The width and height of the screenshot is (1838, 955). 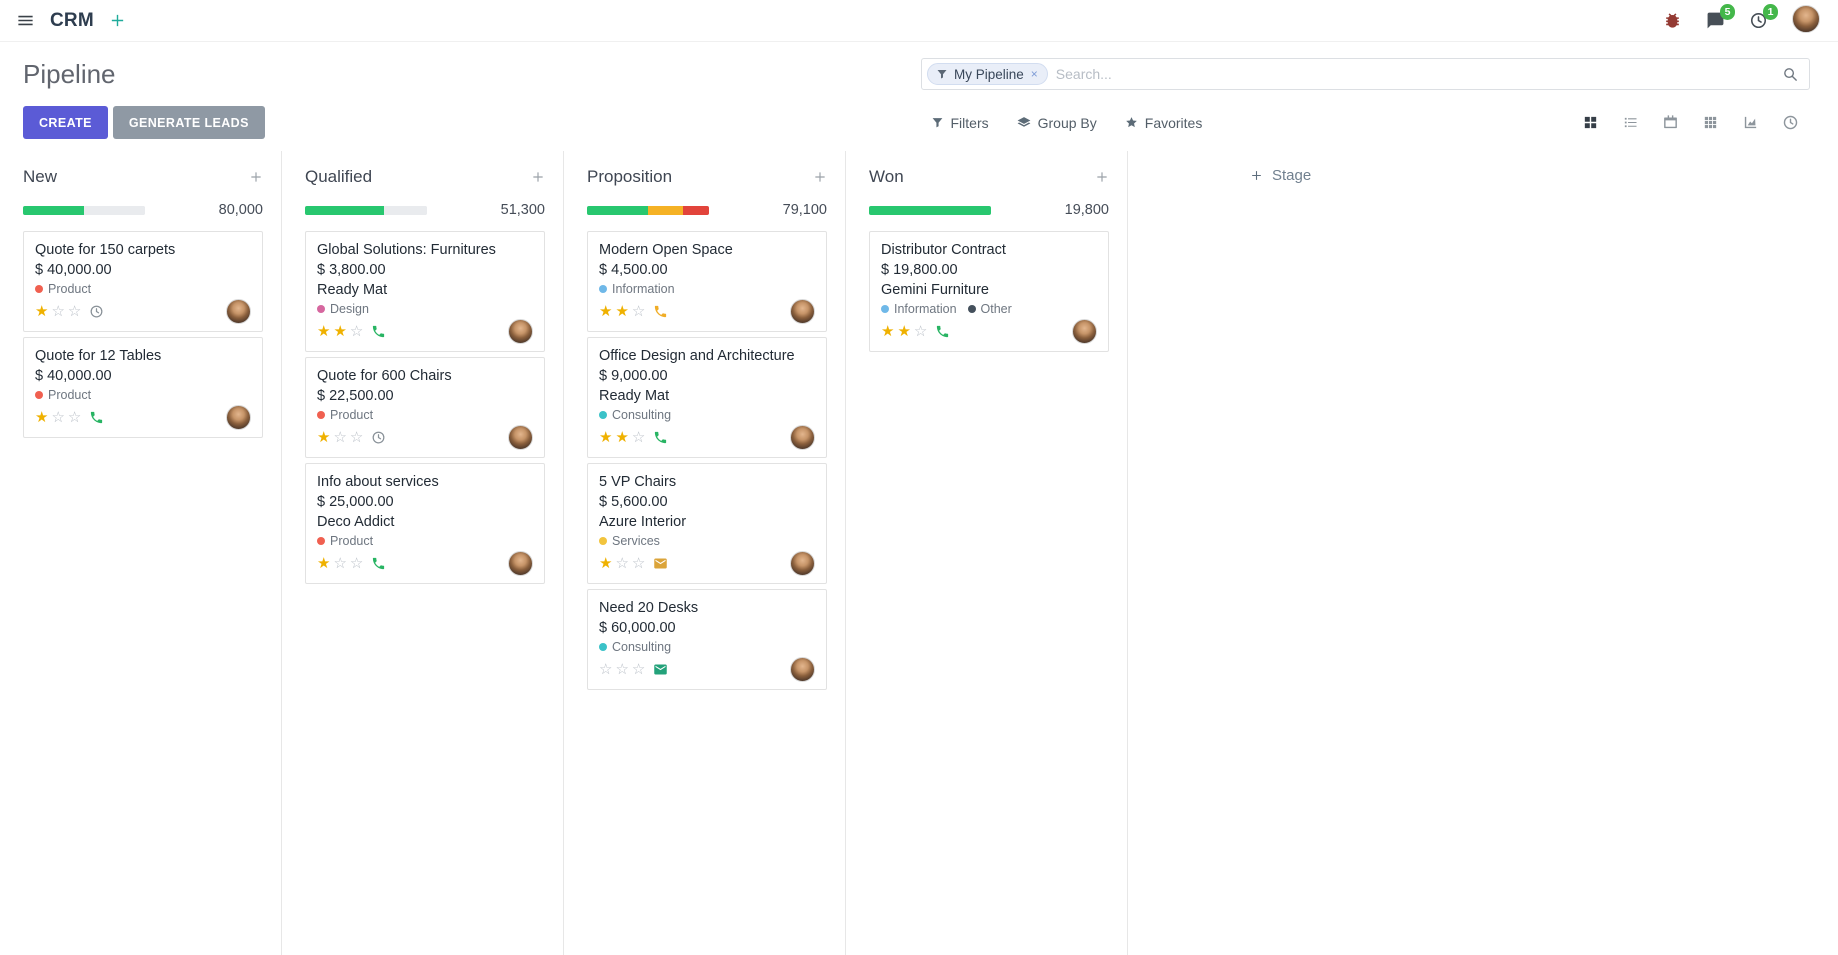 I want to click on app-name: CRM, so click(x=72, y=20).